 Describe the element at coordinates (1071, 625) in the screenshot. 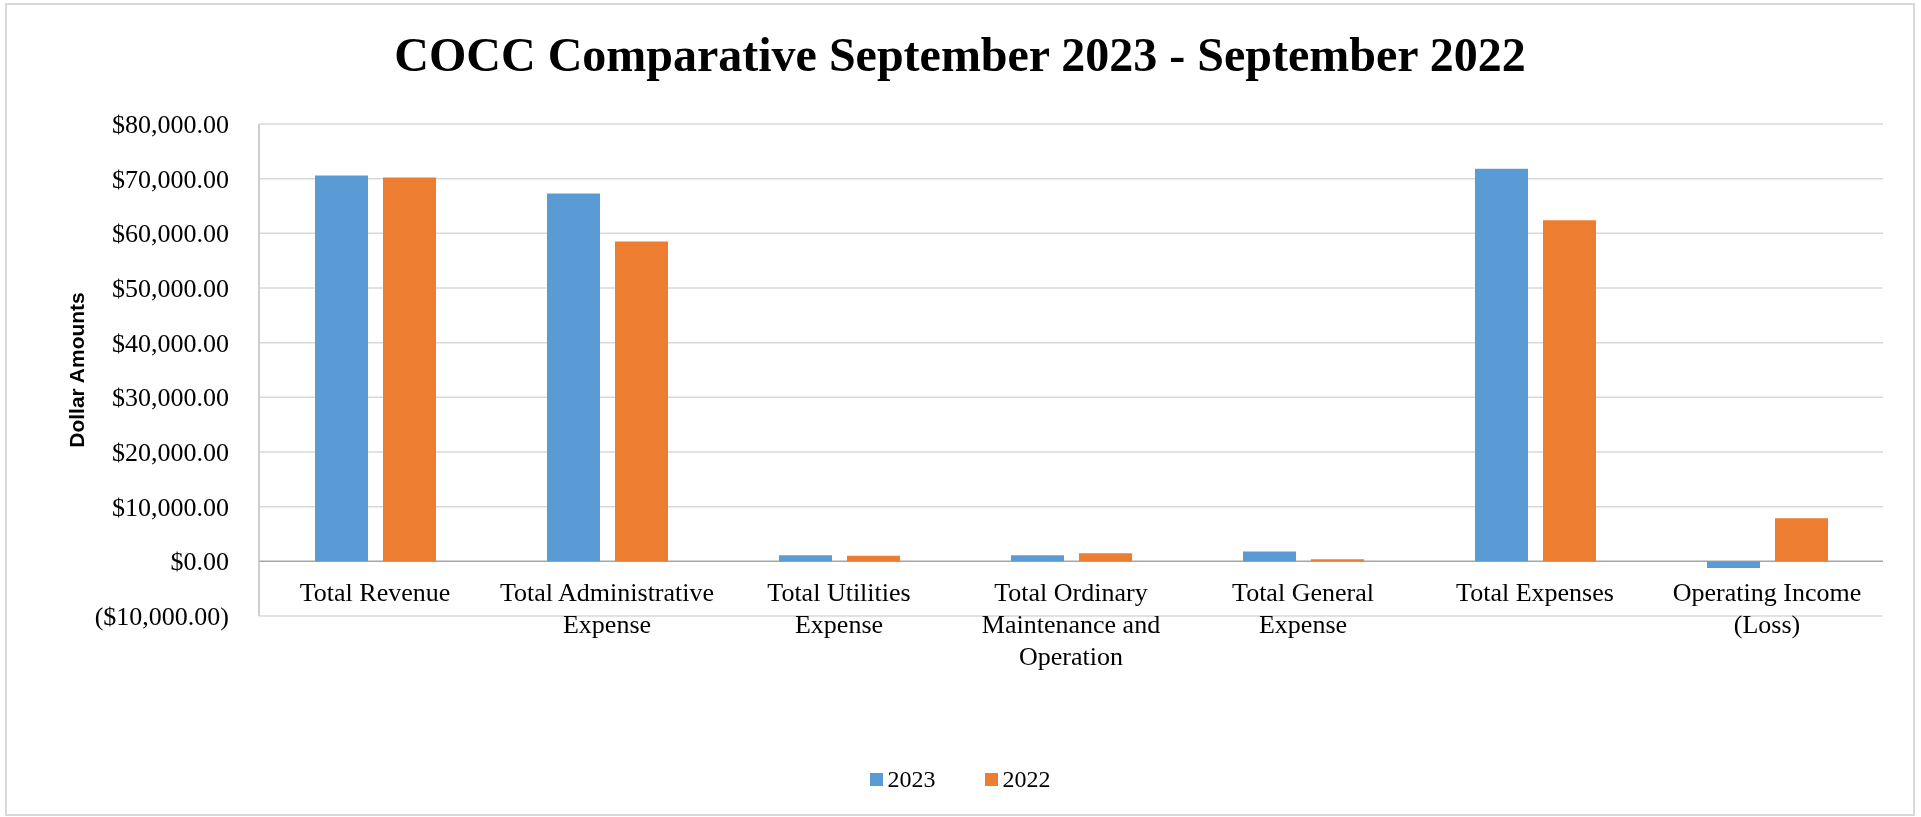

I see `x-tick-label: Total Ordinary Maintenance and Operation` at that location.